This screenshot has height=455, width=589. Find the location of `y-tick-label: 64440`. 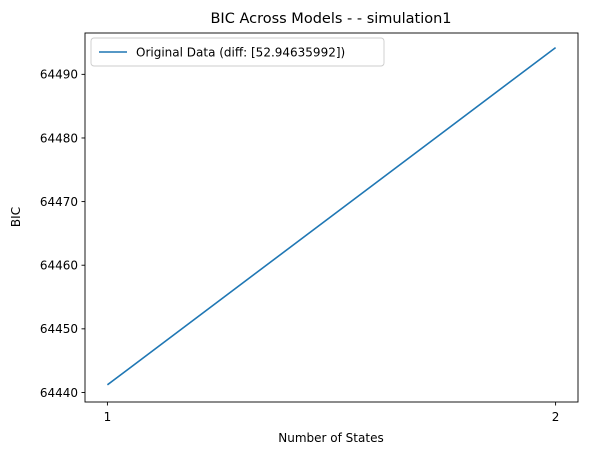

y-tick-label: 64440 is located at coordinates (59, 393).